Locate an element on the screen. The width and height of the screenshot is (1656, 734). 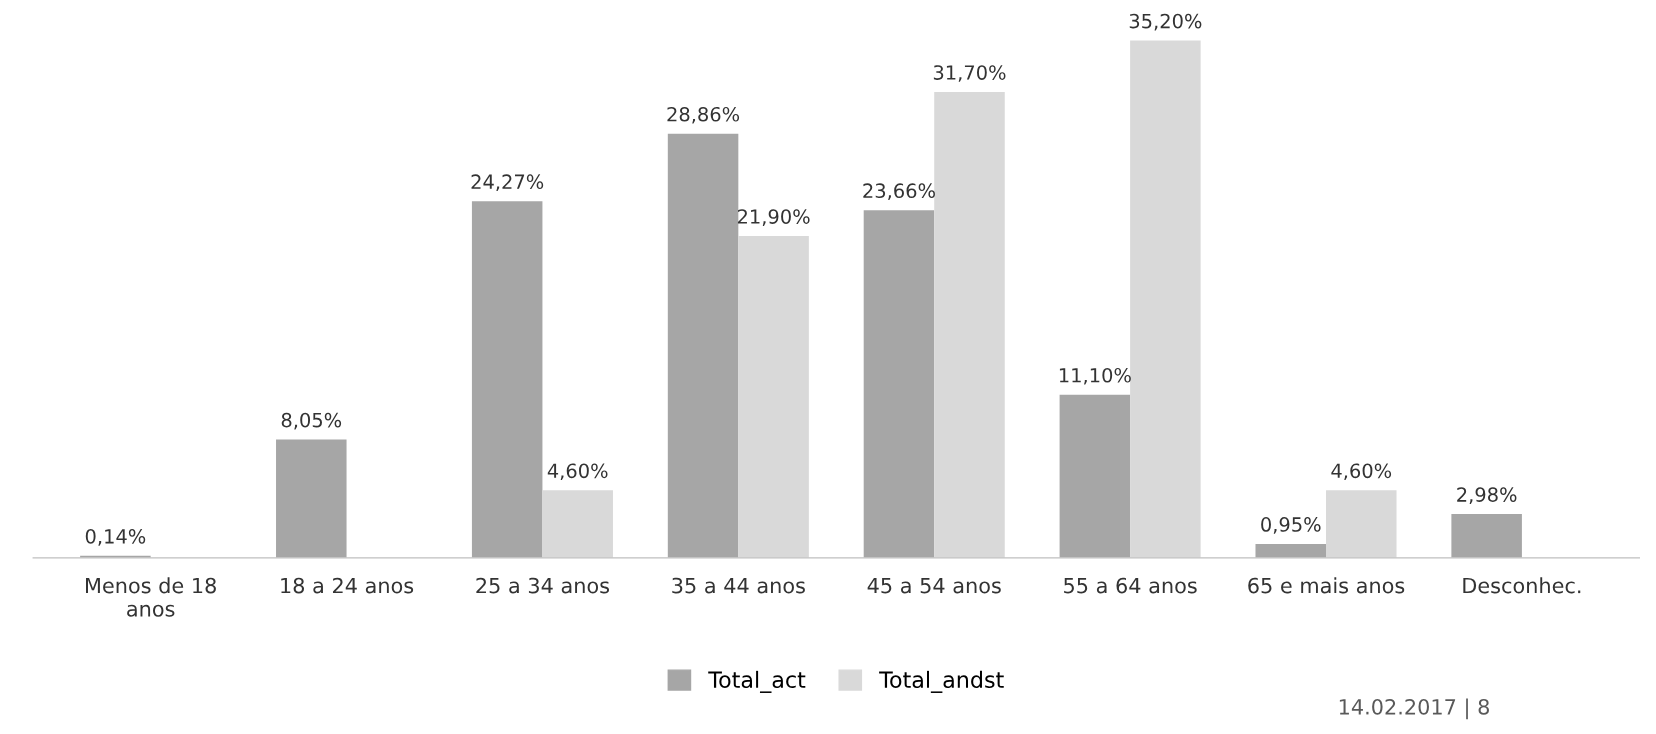
x-tick-label: 55 a 64 anos is located at coordinates (1130, 585).